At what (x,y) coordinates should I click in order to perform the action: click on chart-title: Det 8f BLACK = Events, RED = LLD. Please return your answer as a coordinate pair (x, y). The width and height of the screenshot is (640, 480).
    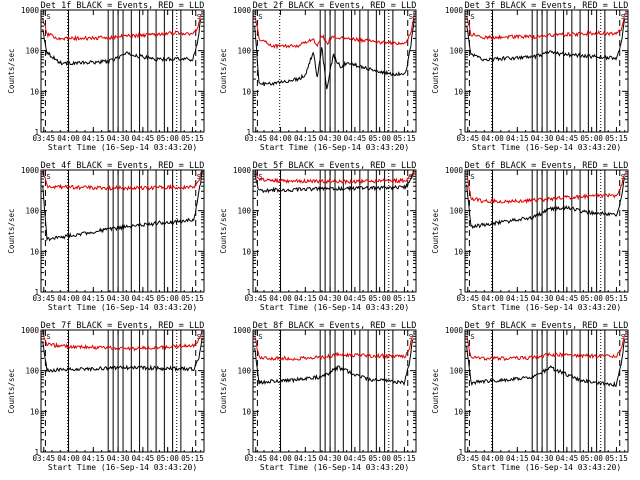
    Looking at the image, I should click on (335, 326).